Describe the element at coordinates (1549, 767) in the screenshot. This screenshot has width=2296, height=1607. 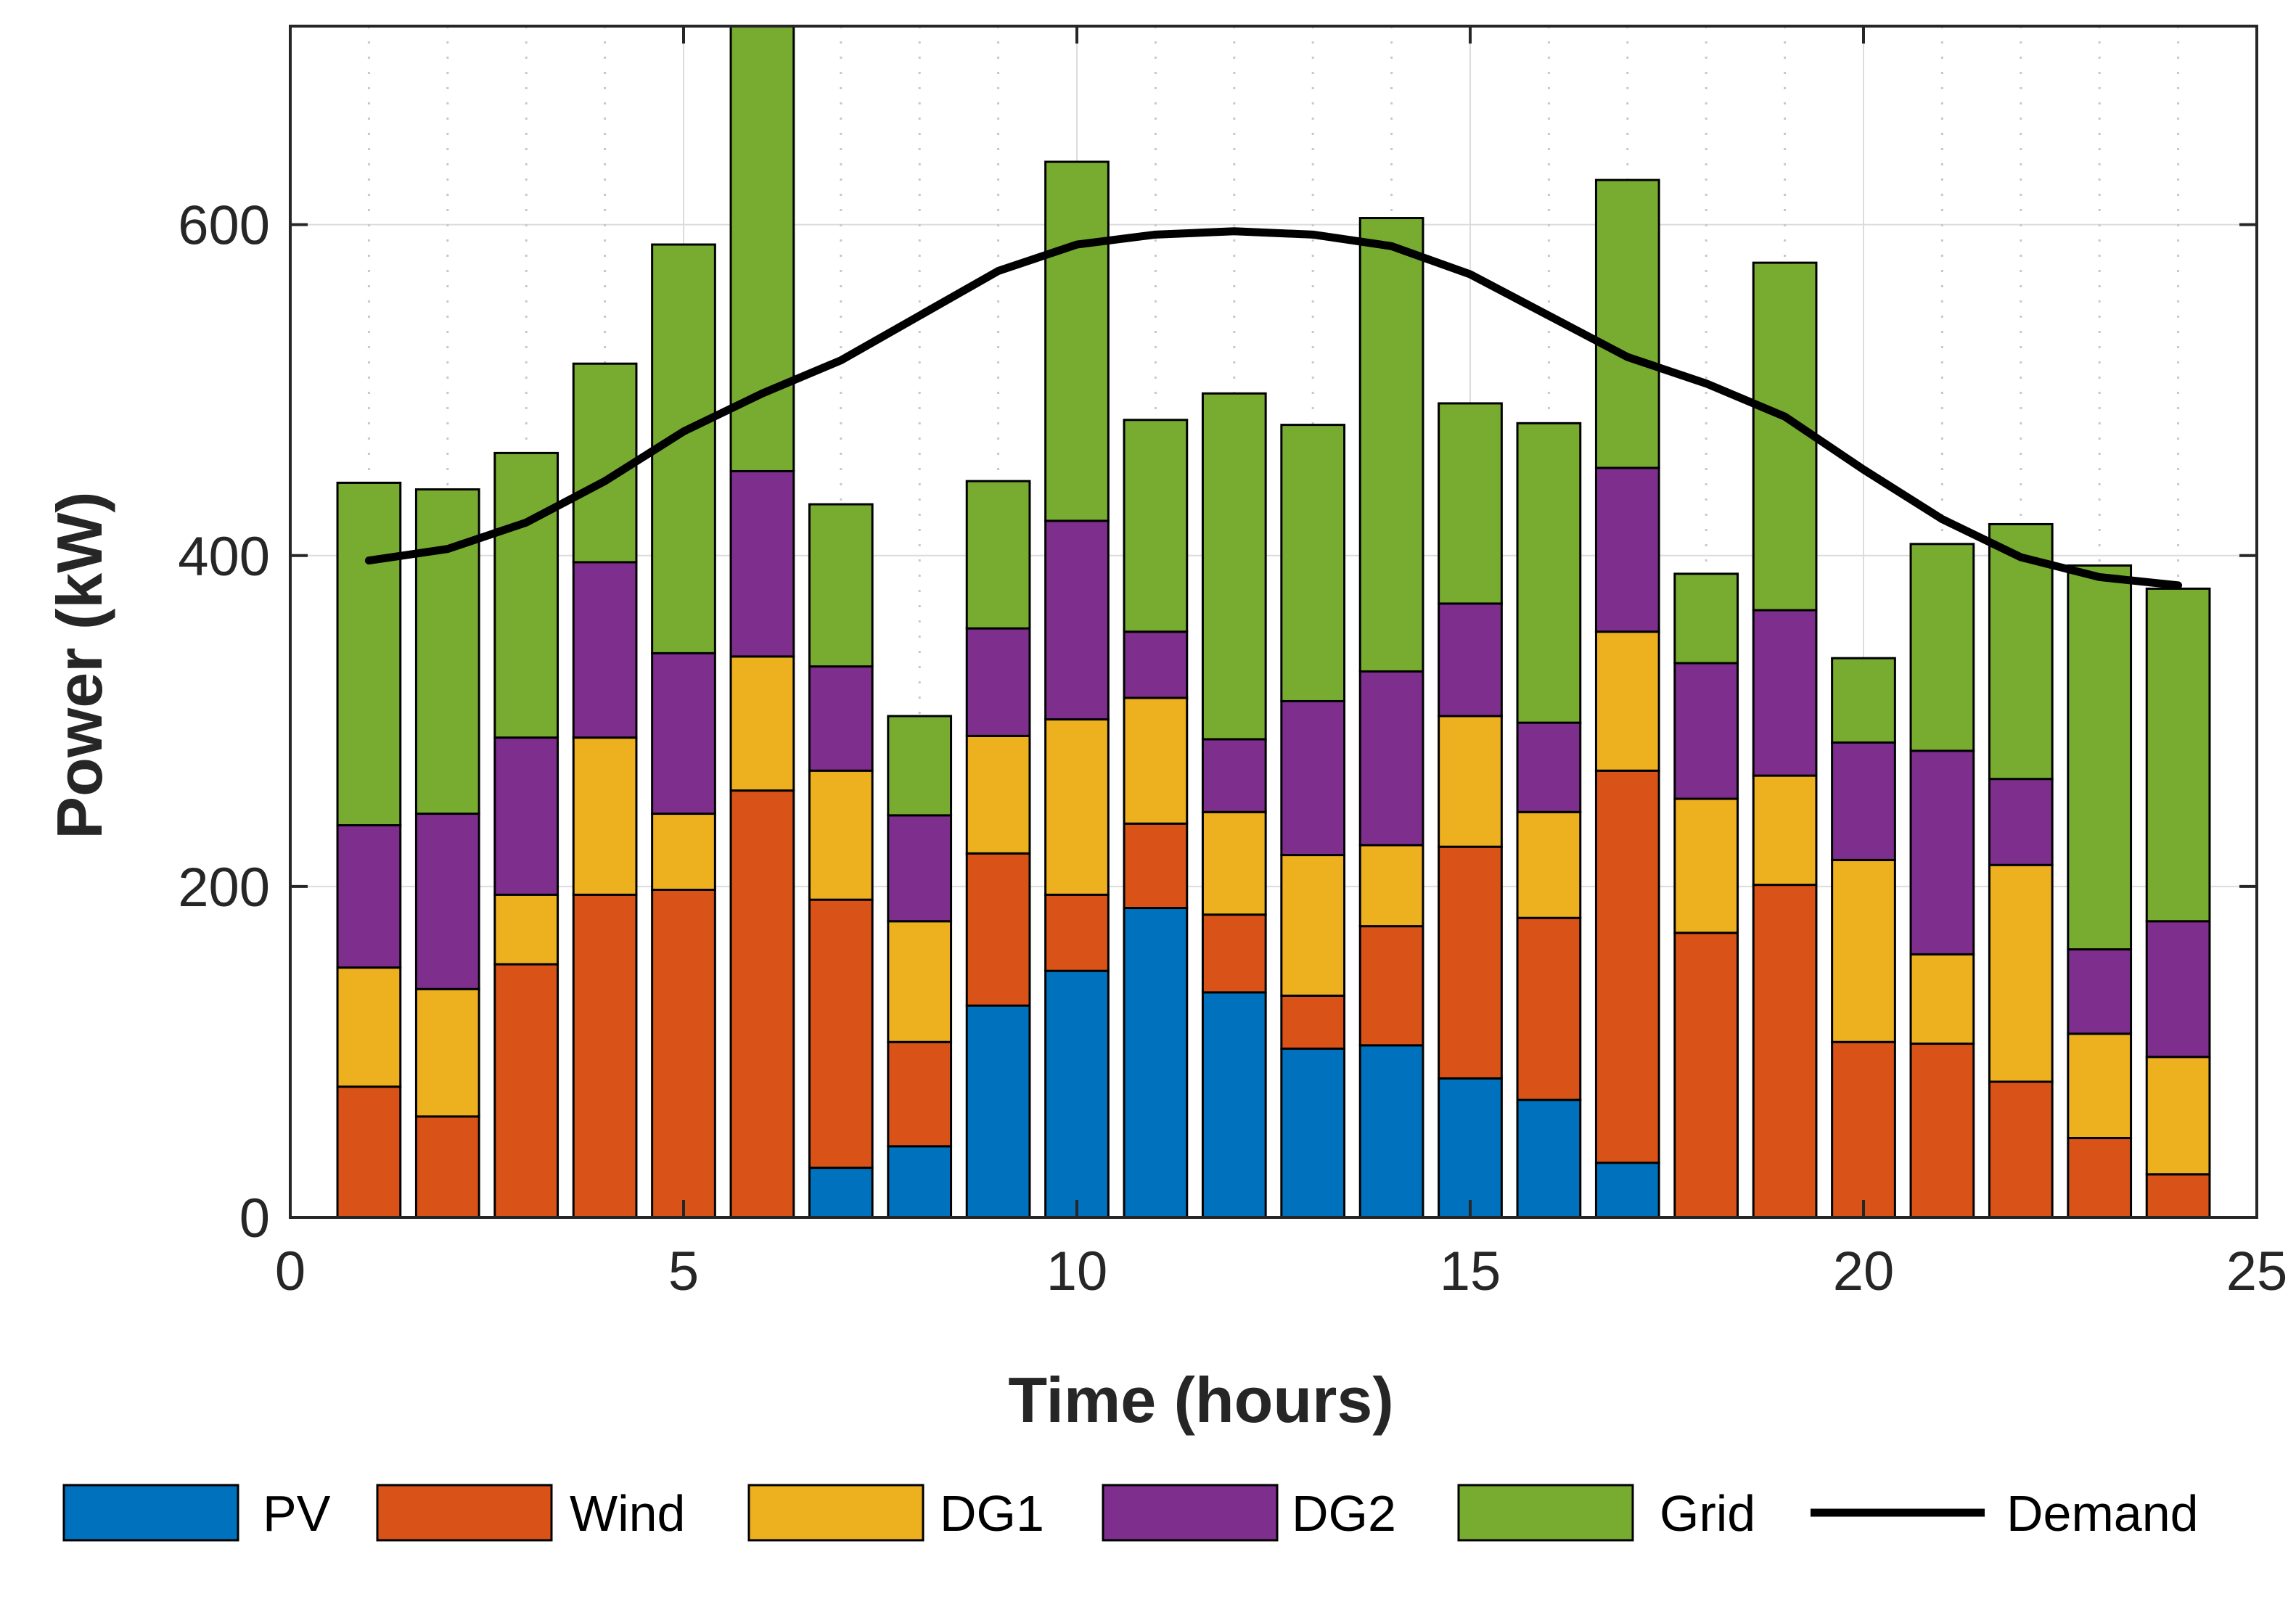
I see `bar-dg2-h16` at that location.